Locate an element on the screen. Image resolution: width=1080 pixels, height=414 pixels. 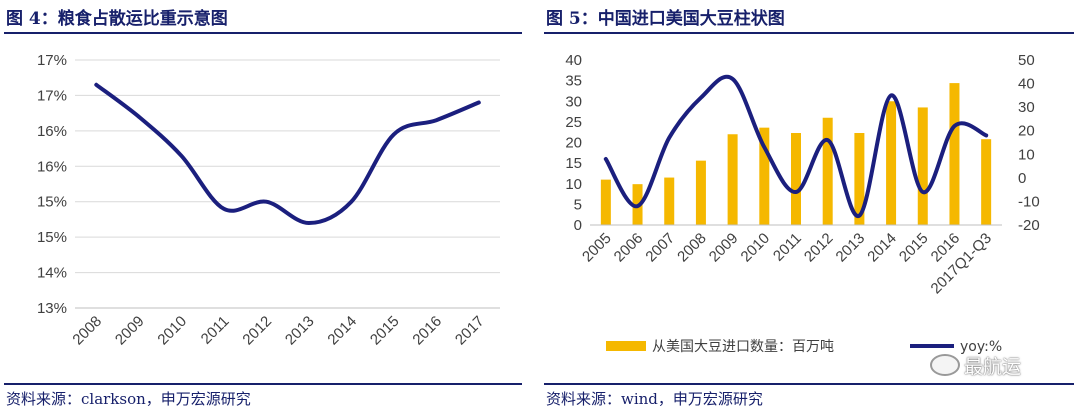
x-tick-label: 2007 is located at coordinates (660, 248).